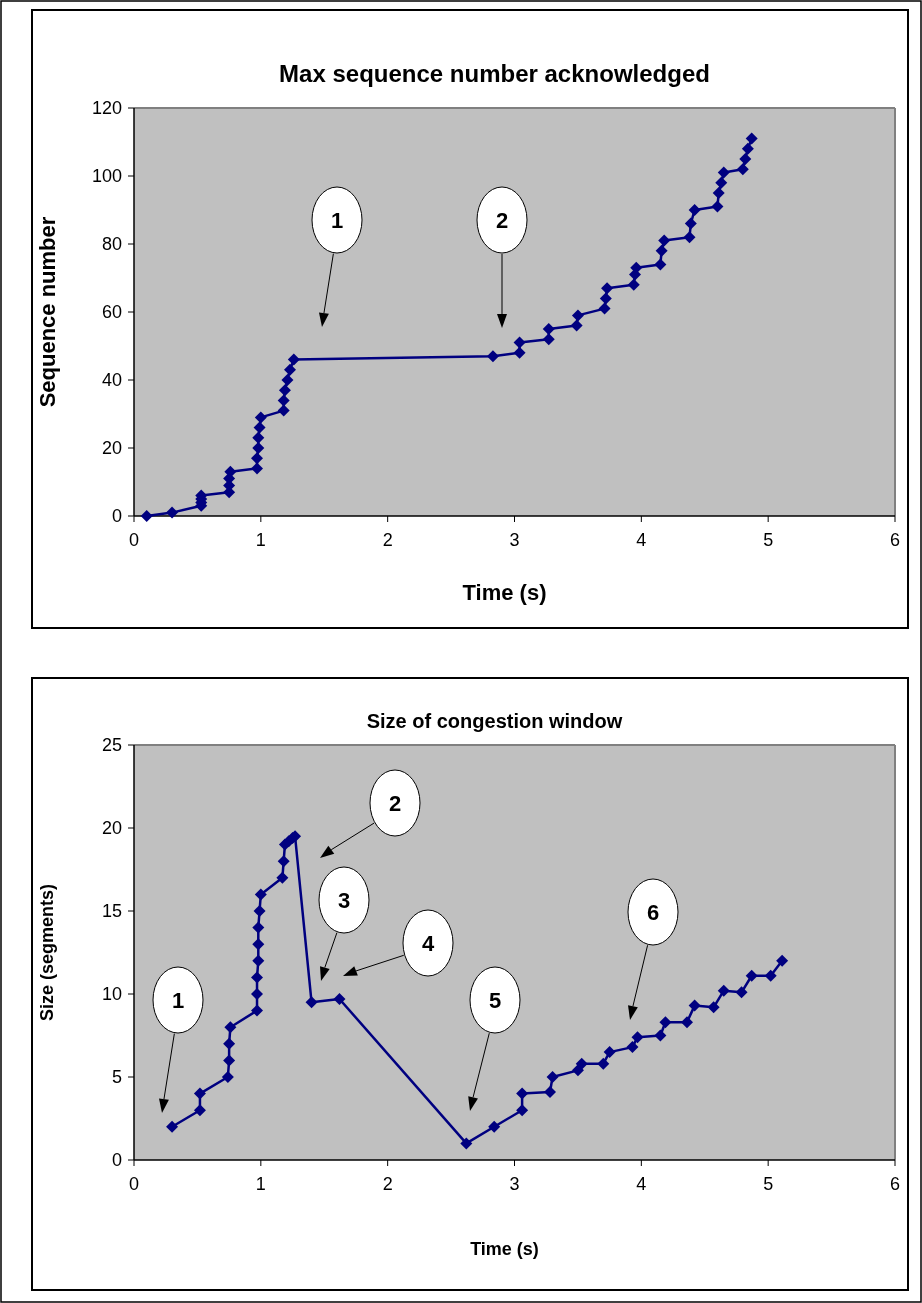 This screenshot has width=922, height=1303. I want to click on annotation: 5, so click(495, 1000).